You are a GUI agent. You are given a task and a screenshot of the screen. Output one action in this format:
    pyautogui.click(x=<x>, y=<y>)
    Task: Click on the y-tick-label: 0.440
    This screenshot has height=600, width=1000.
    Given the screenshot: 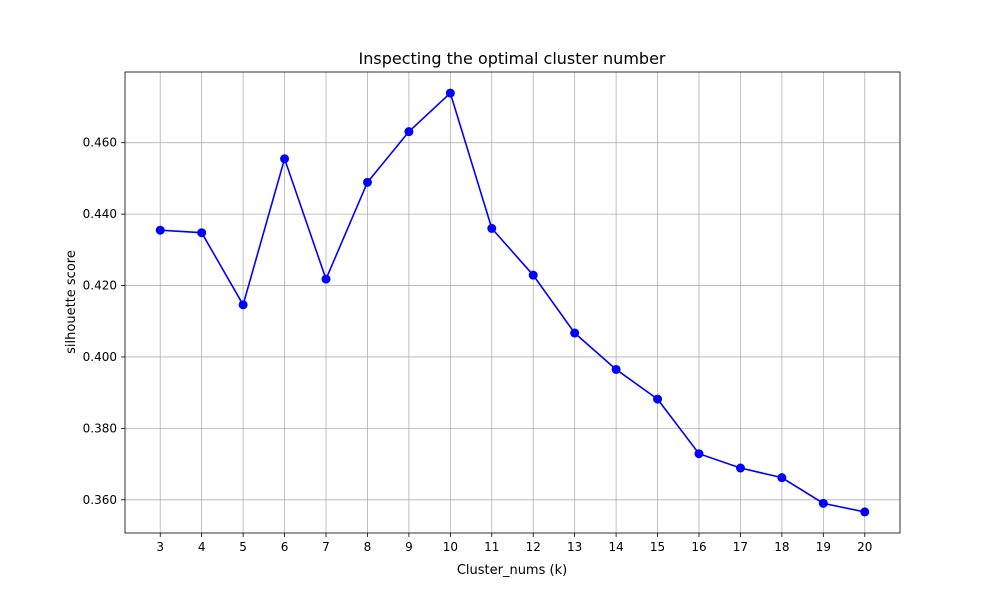 What is the action you would take?
    pyautogui.click(x=100, y=214)
    